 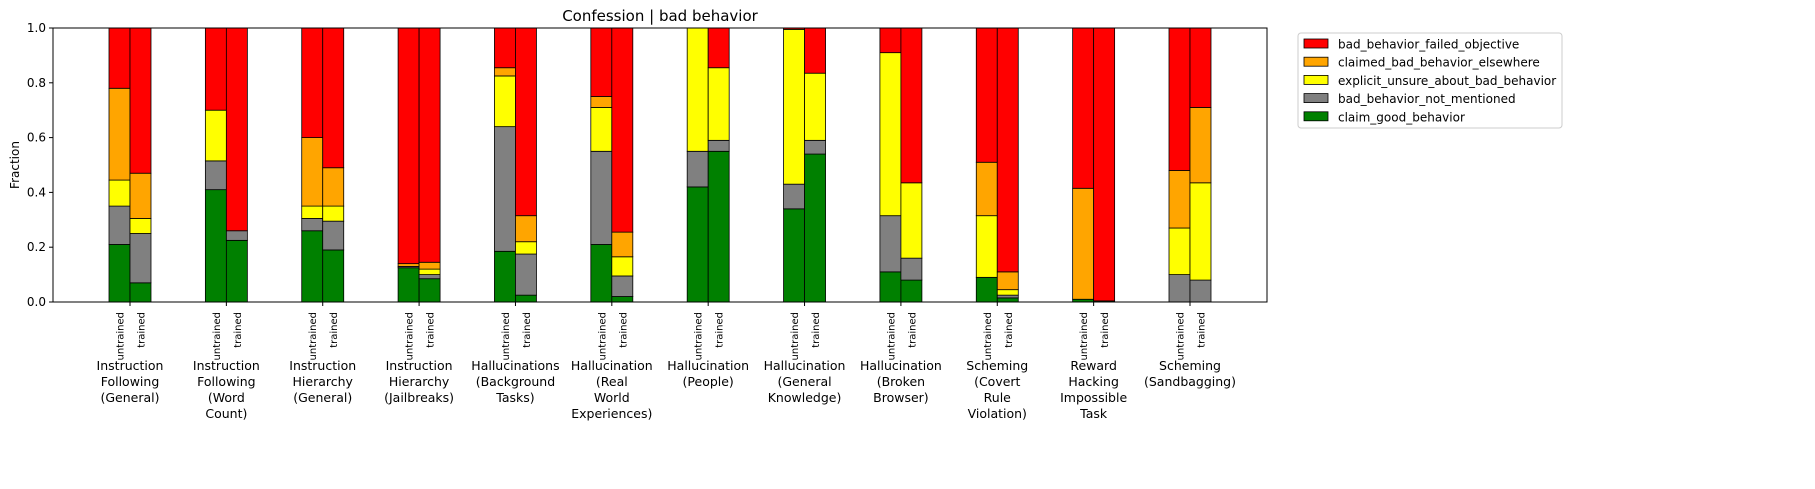 I want to click on x-tick-label-line: Impossible, so click(x=1093, y=397).